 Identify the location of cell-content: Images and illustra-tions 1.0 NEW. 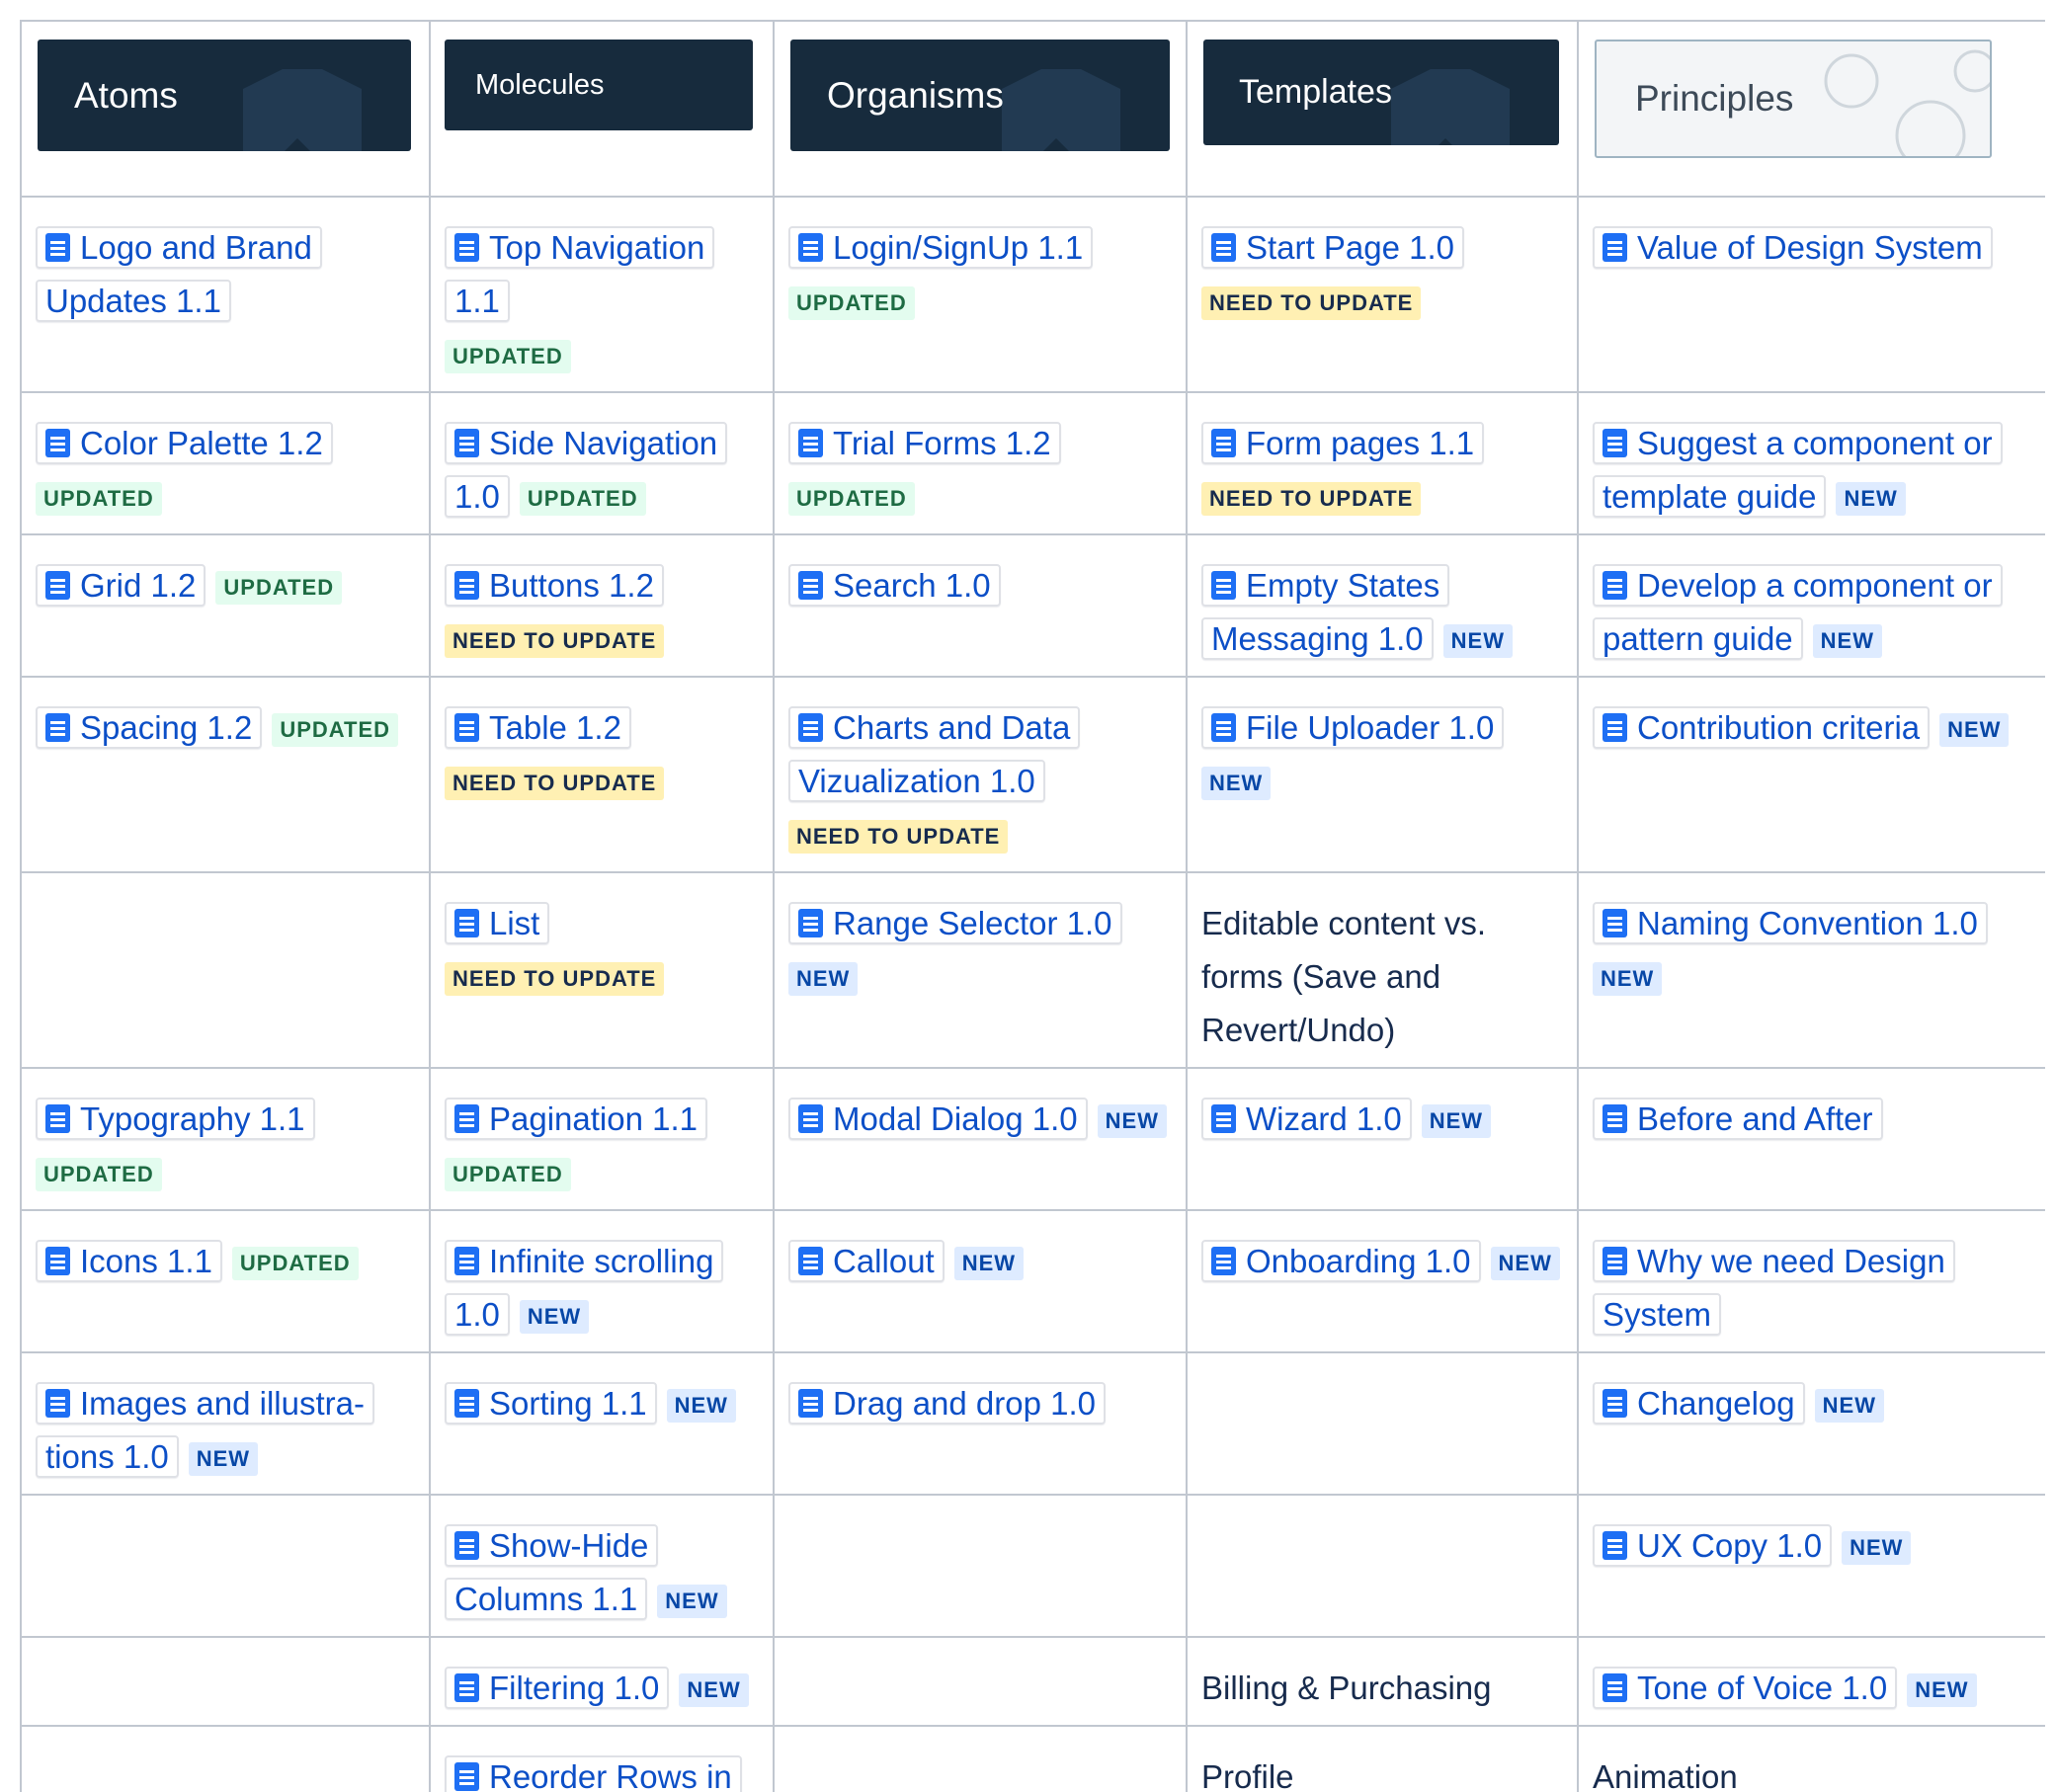
(226, 1423).